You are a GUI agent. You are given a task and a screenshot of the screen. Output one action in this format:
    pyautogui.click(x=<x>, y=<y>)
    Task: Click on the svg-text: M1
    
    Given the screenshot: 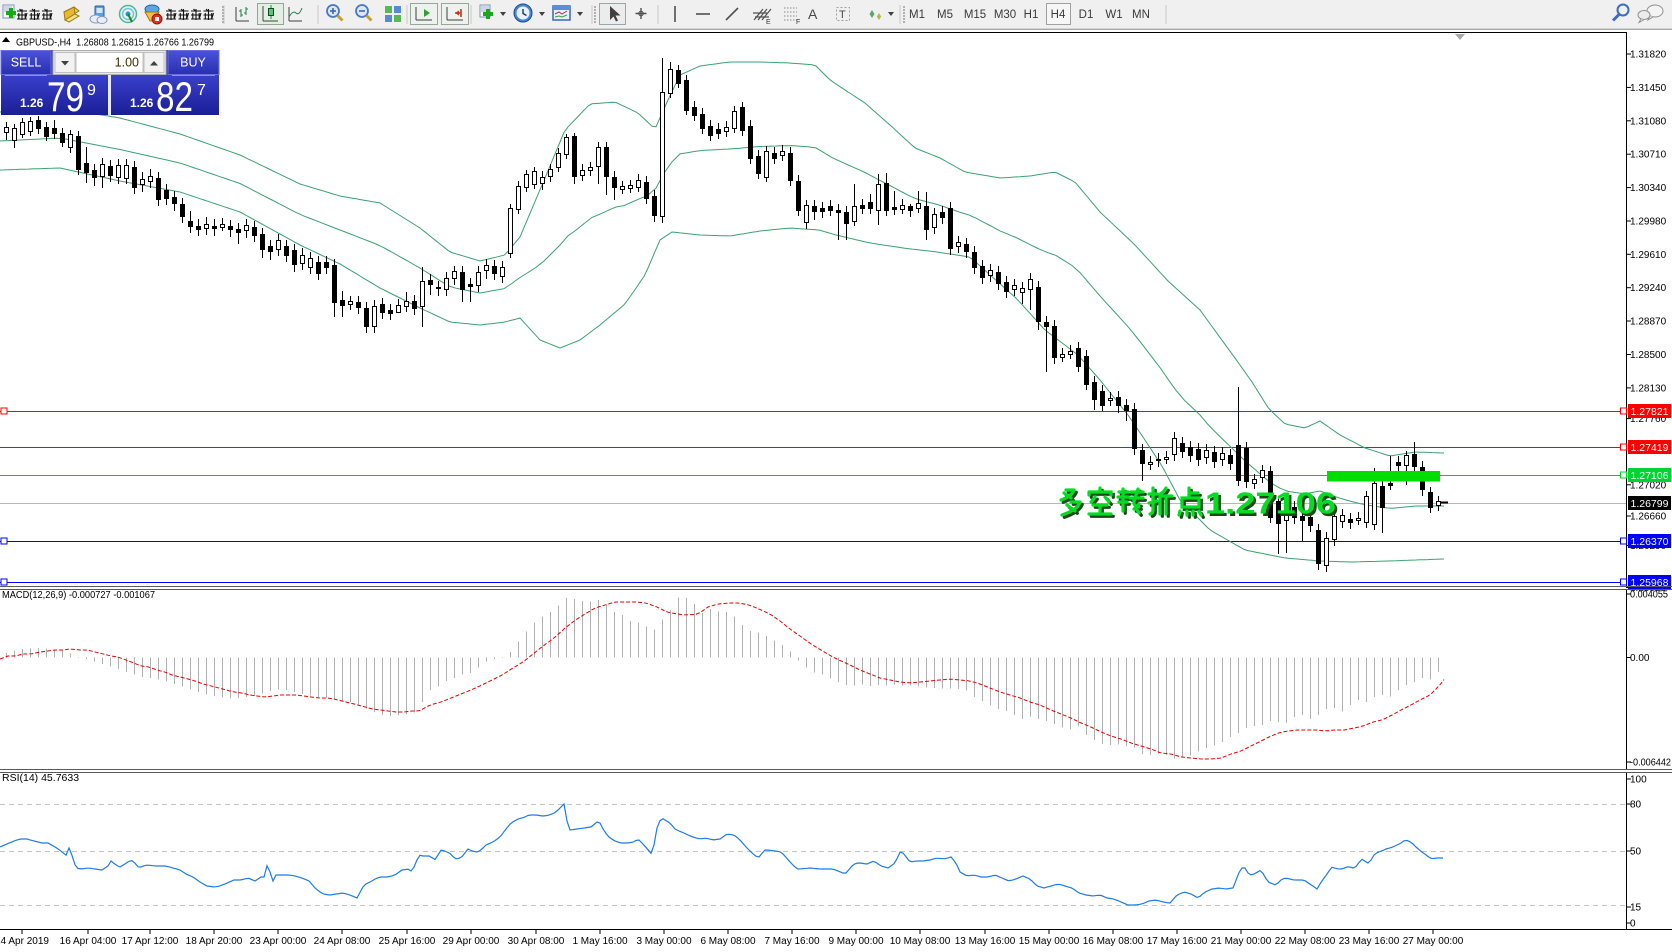 What is the action you would take?
    pyautogui.click(x=917, y=15)
    